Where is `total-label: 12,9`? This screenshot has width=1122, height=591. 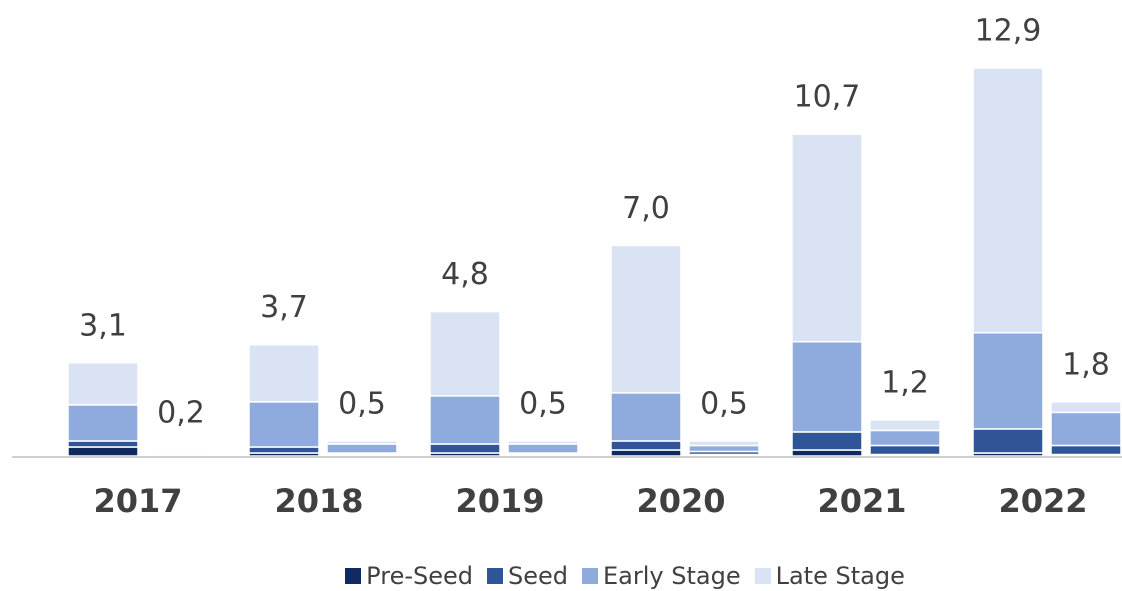
total-label: 12,9 is located at coordinates (1008, 31).